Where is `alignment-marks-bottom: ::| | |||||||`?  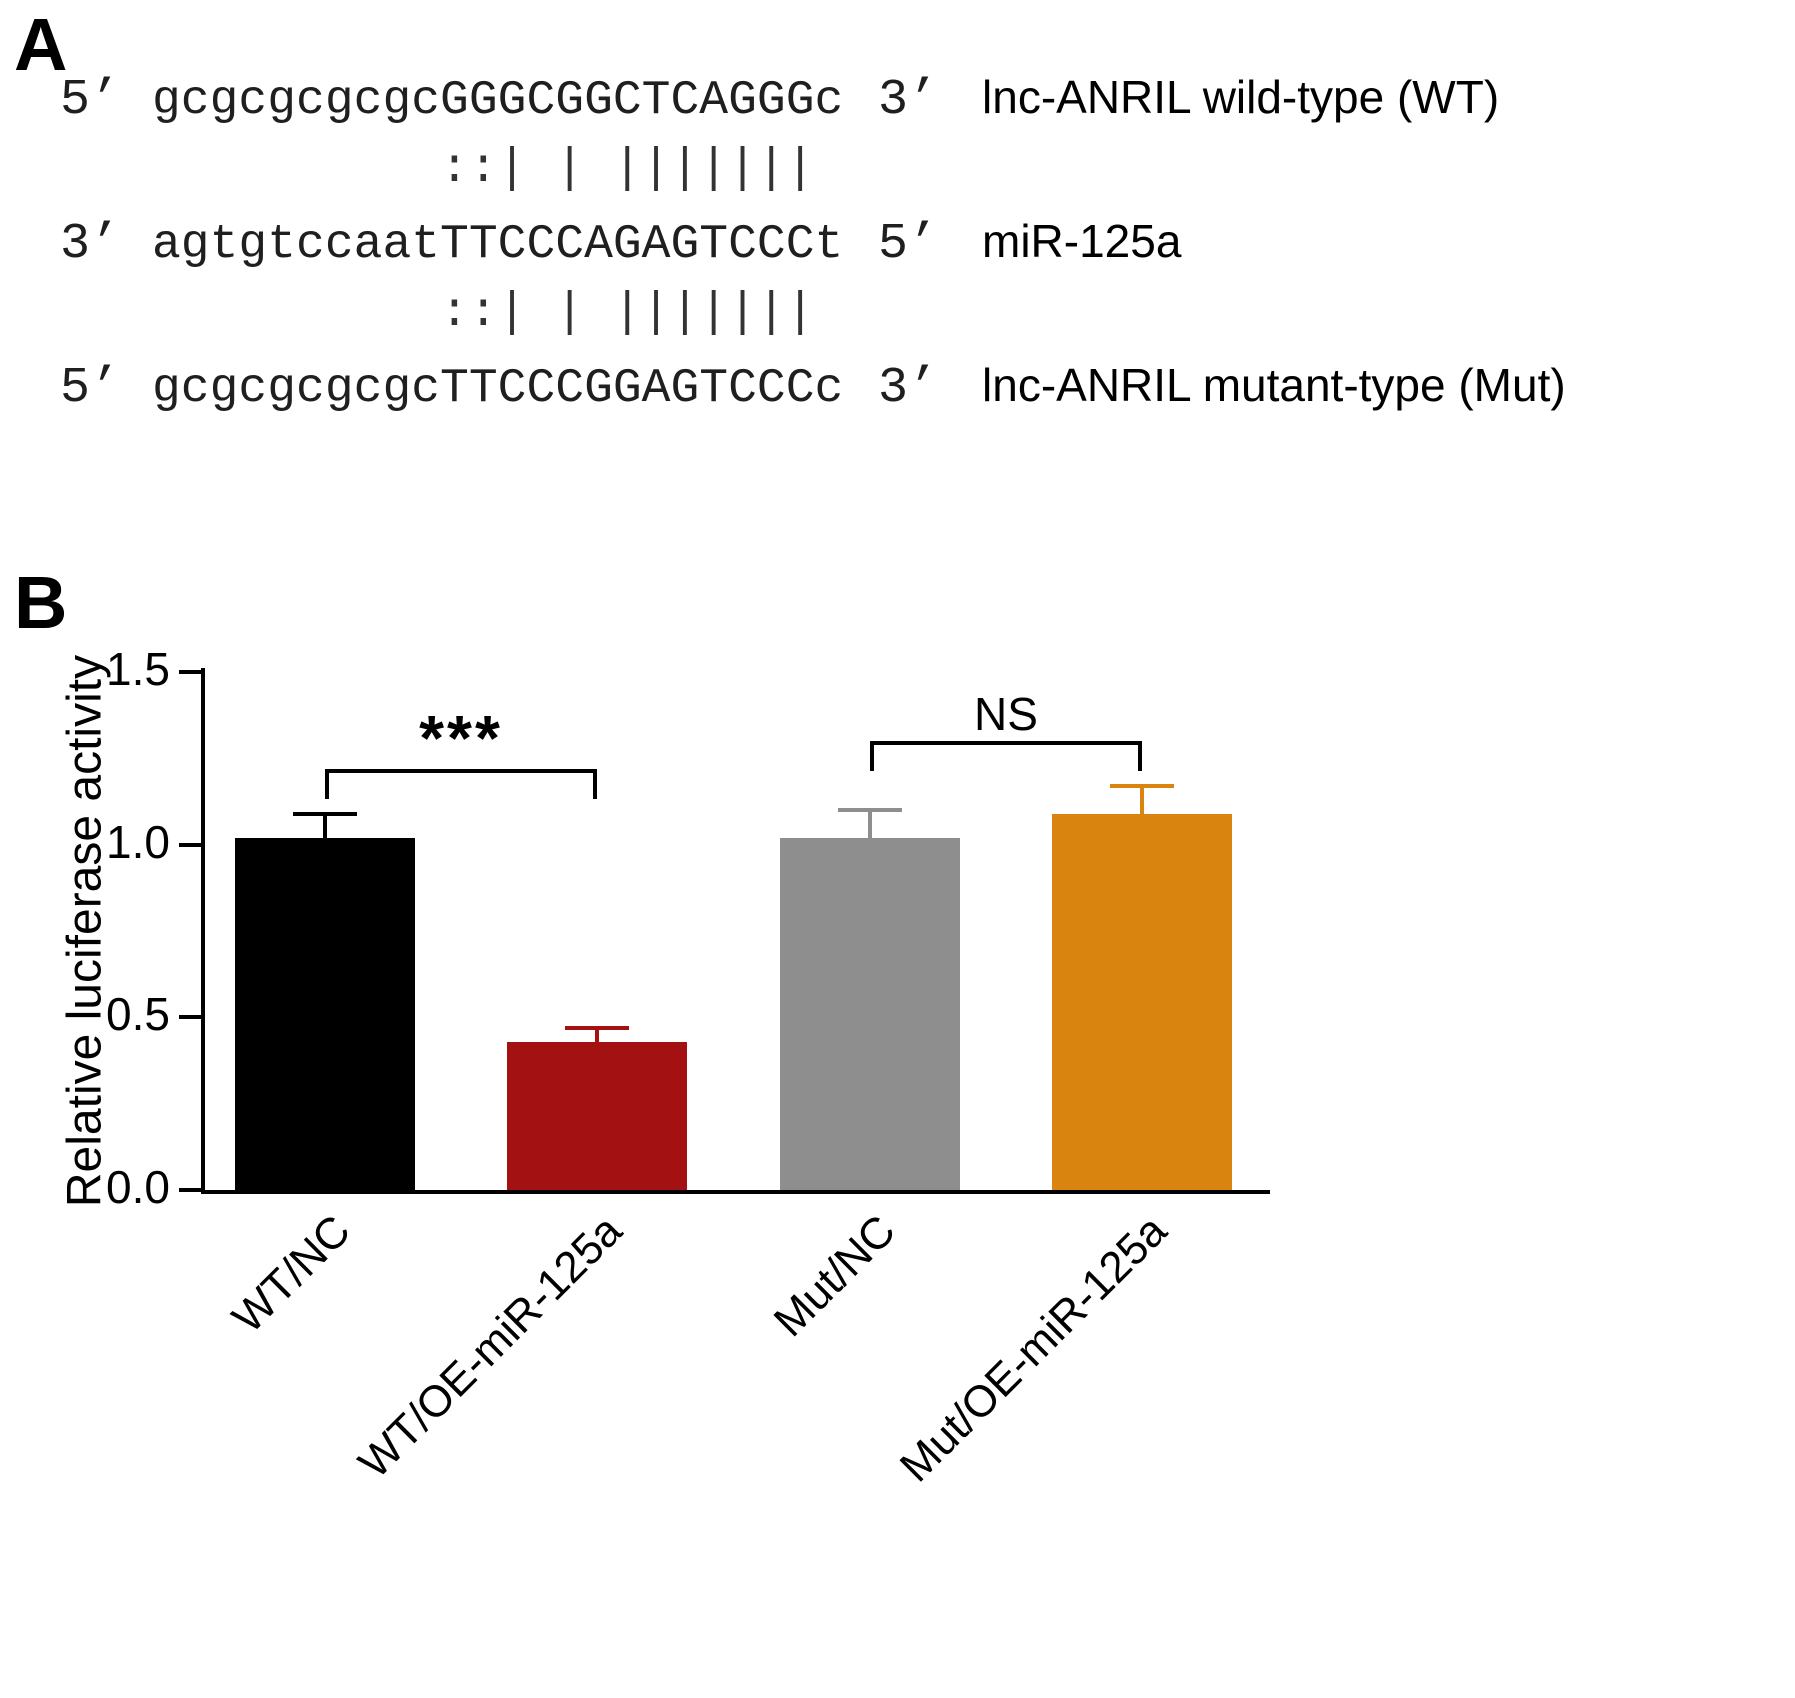
alignment-marks-bottom: ::| | ||||||| is located at coordinates (483, 313).